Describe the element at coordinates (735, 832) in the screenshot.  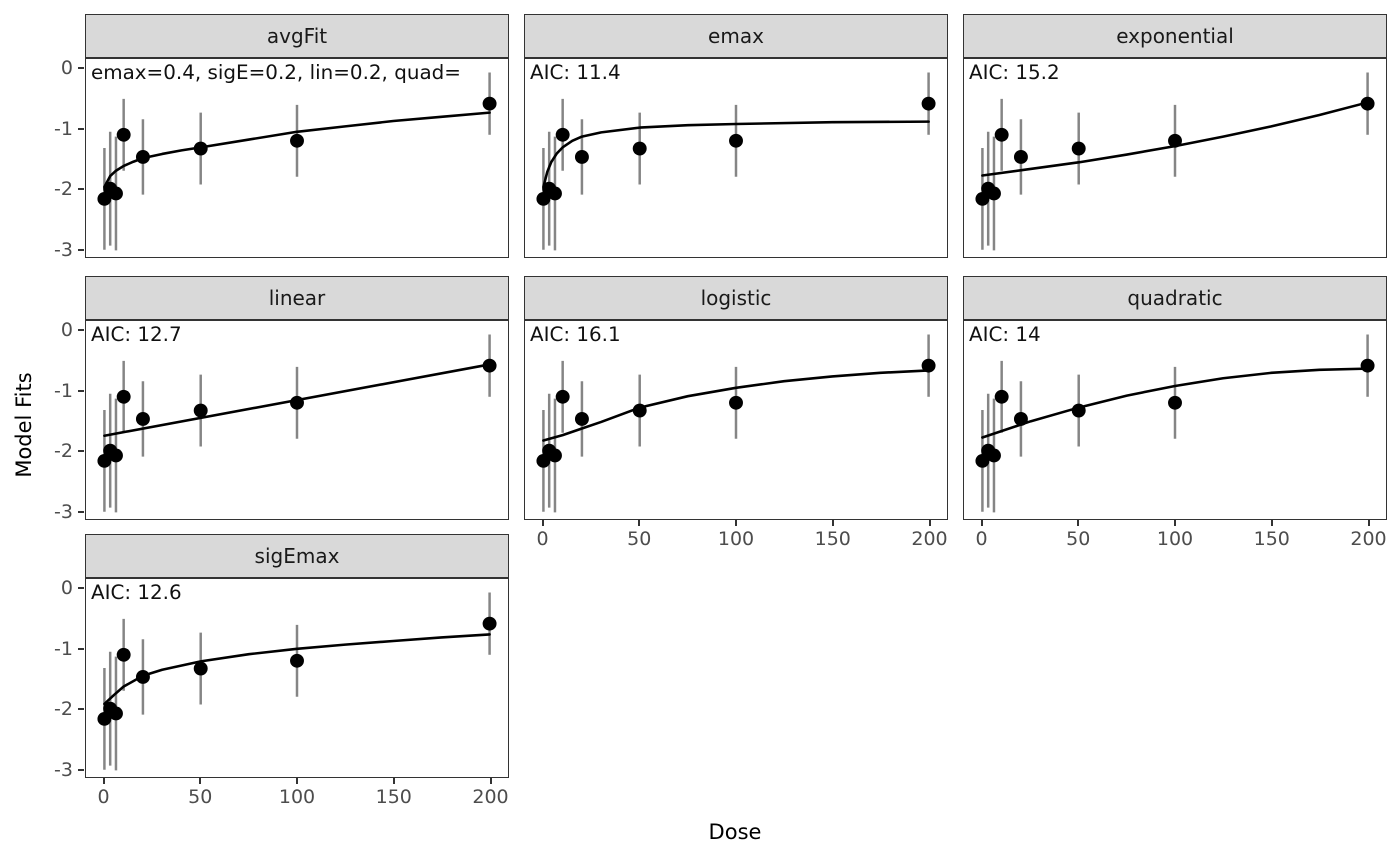
I see `x-axis-title: Dose` at that location.